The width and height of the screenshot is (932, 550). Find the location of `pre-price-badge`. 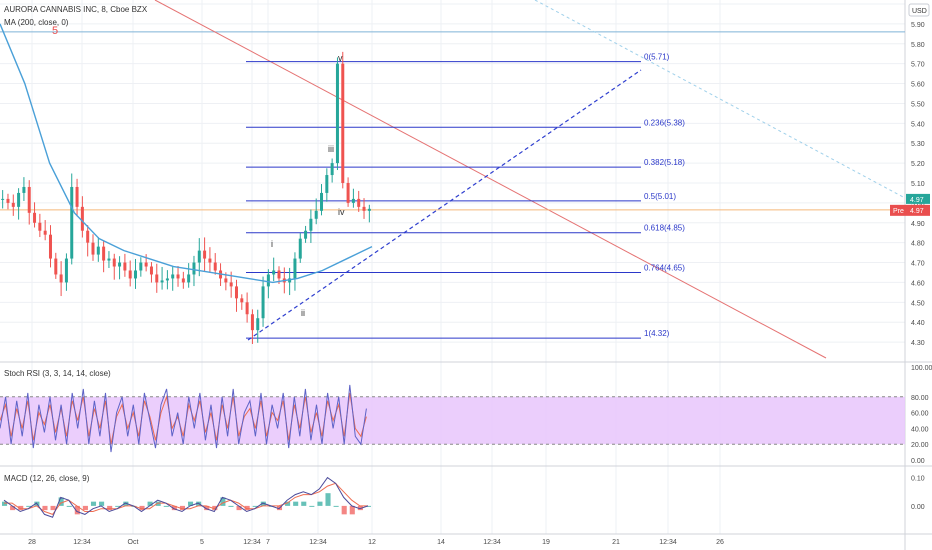

pre-price-badge is located at coordinates (910, 210).